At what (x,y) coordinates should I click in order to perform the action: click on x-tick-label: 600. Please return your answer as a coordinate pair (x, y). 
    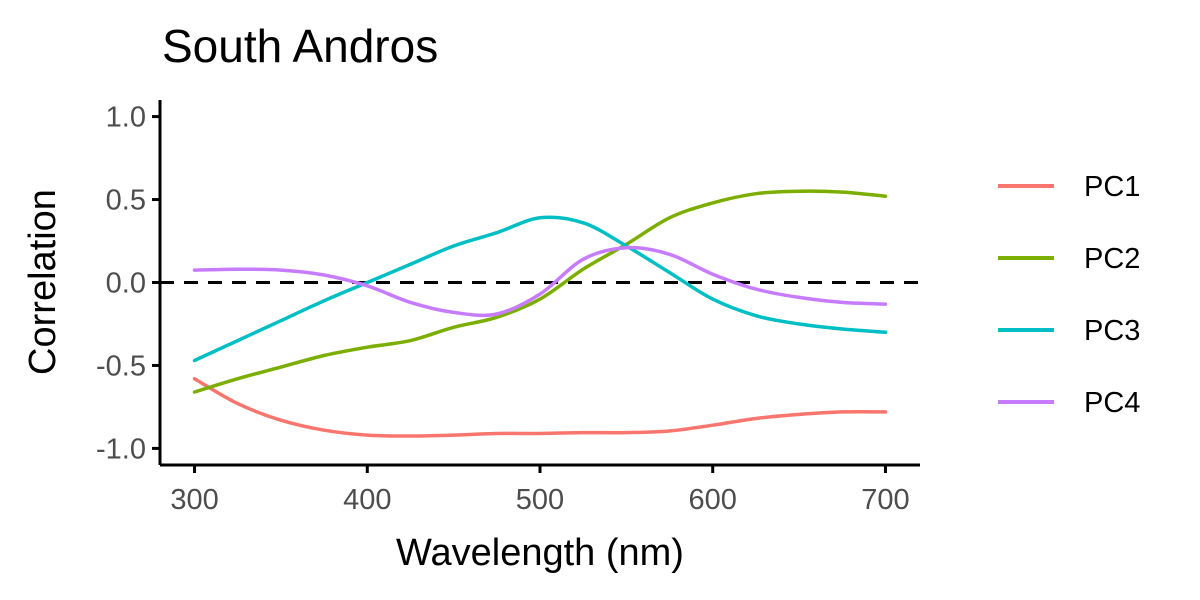
    Looking at the image, I should click on (713, 500).